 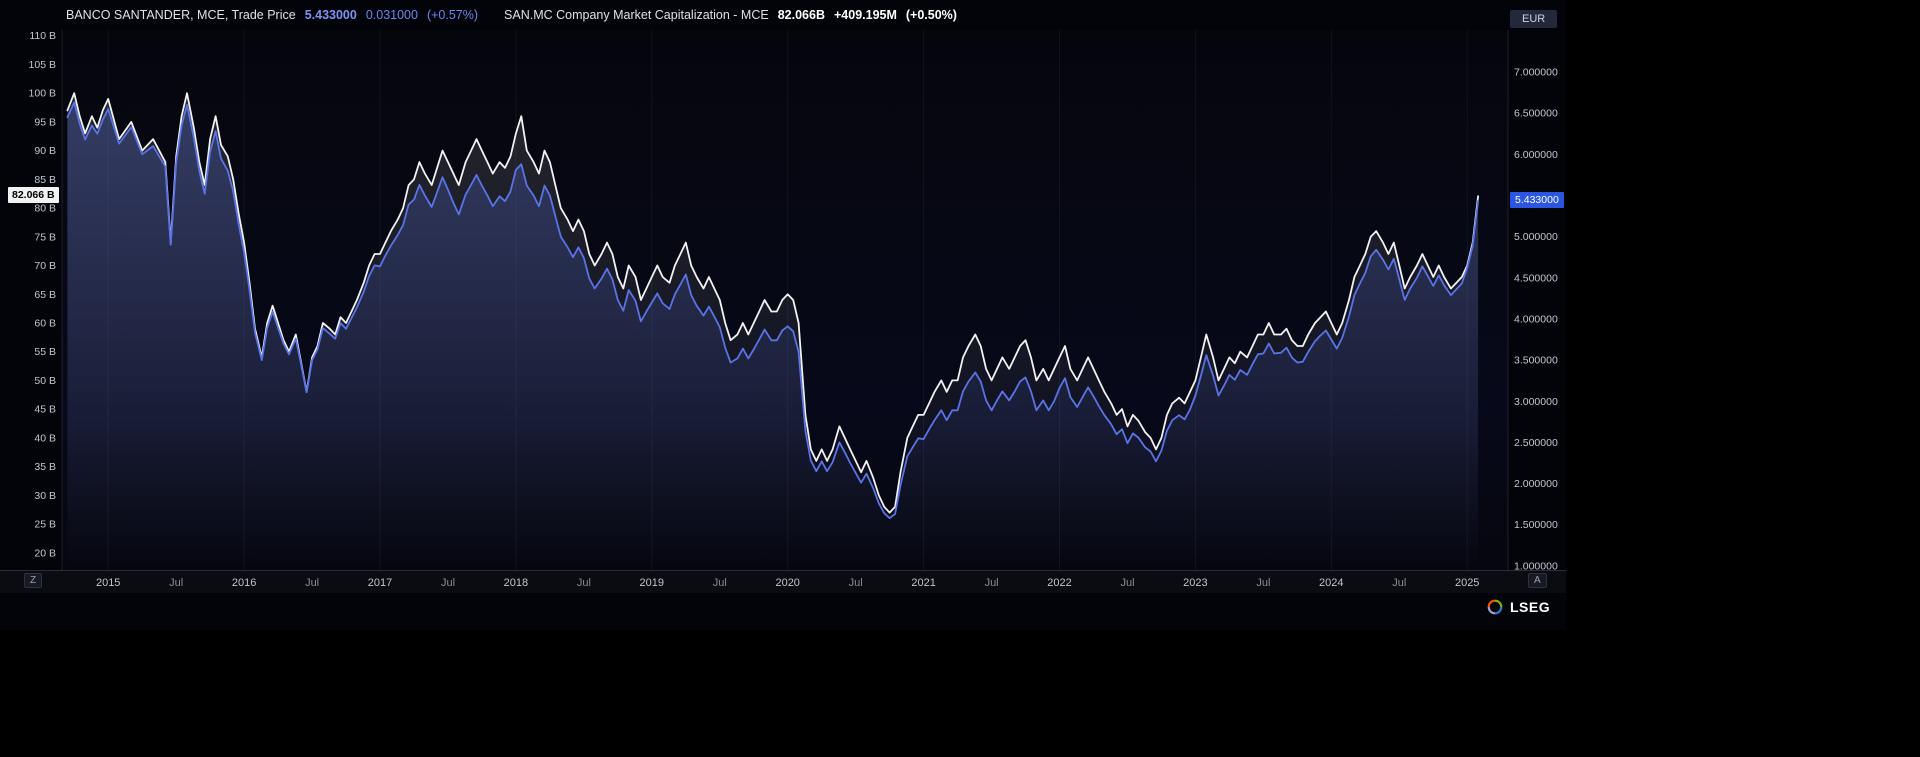 I want to click on x-axis-tick-label: 2024, so click(x=1331, y=583).